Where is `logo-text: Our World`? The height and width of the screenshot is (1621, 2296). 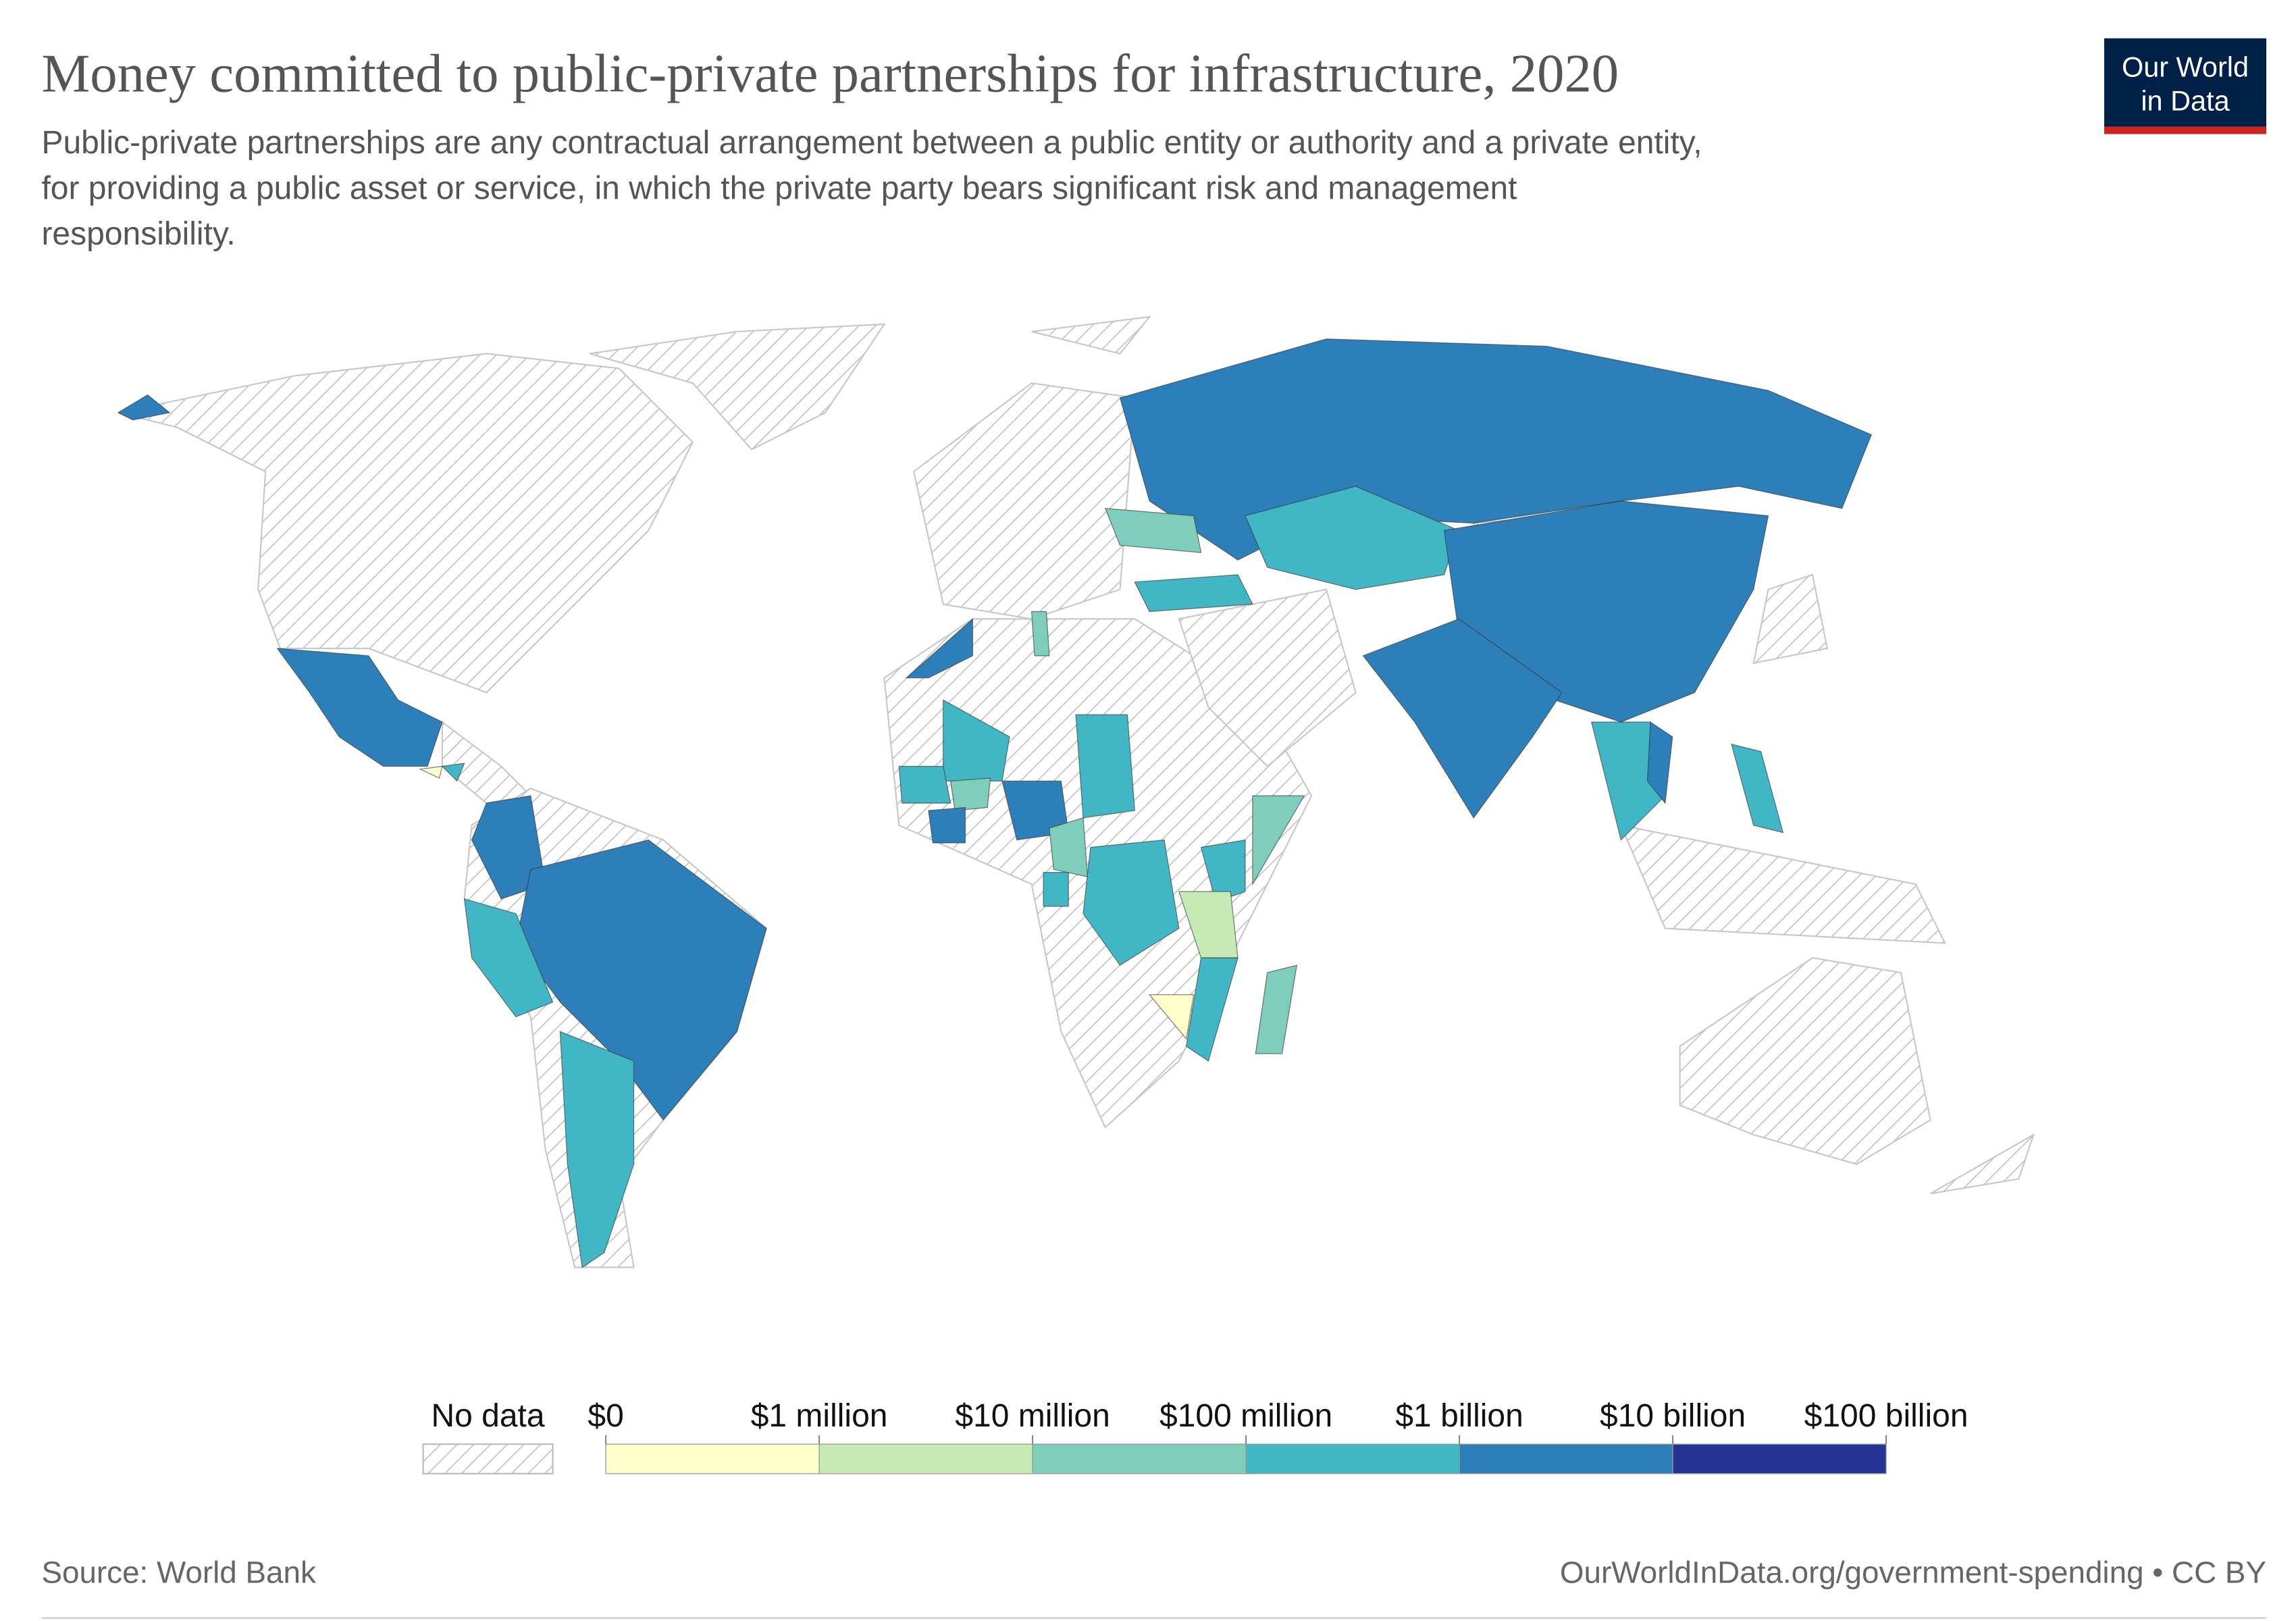 logo-text: Our World is located at coordinates (2185, 66).